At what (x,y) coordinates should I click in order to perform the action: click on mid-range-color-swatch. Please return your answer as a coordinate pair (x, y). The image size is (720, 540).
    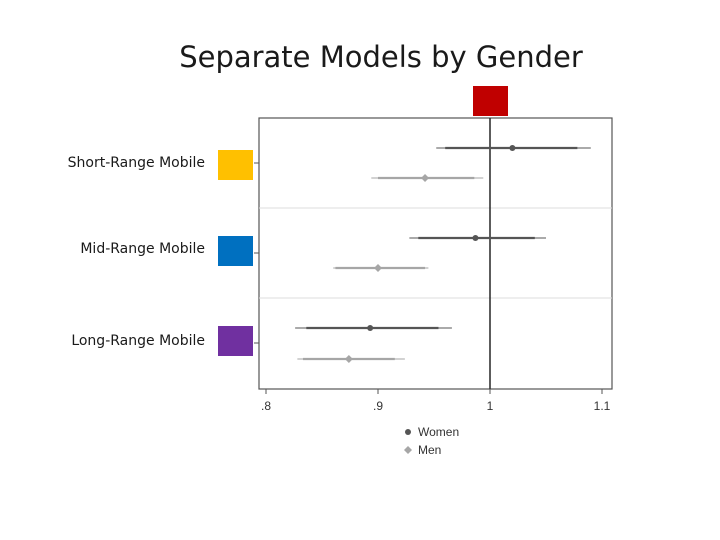
    Looking at the image, I should click on (235, 251).